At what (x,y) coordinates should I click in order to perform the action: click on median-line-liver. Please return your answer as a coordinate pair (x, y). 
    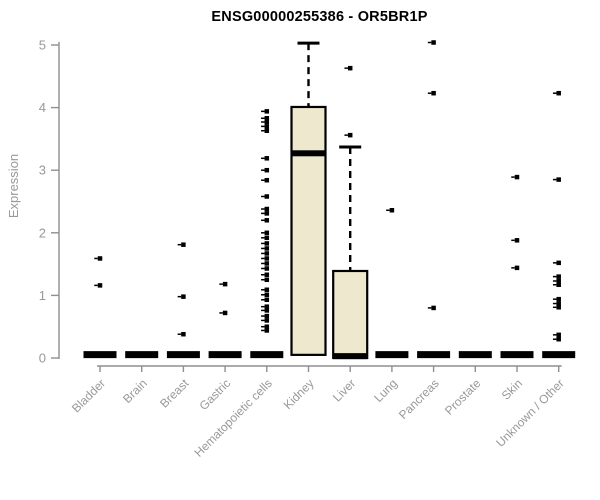
    Looking at the image, I should click on (350, 356).